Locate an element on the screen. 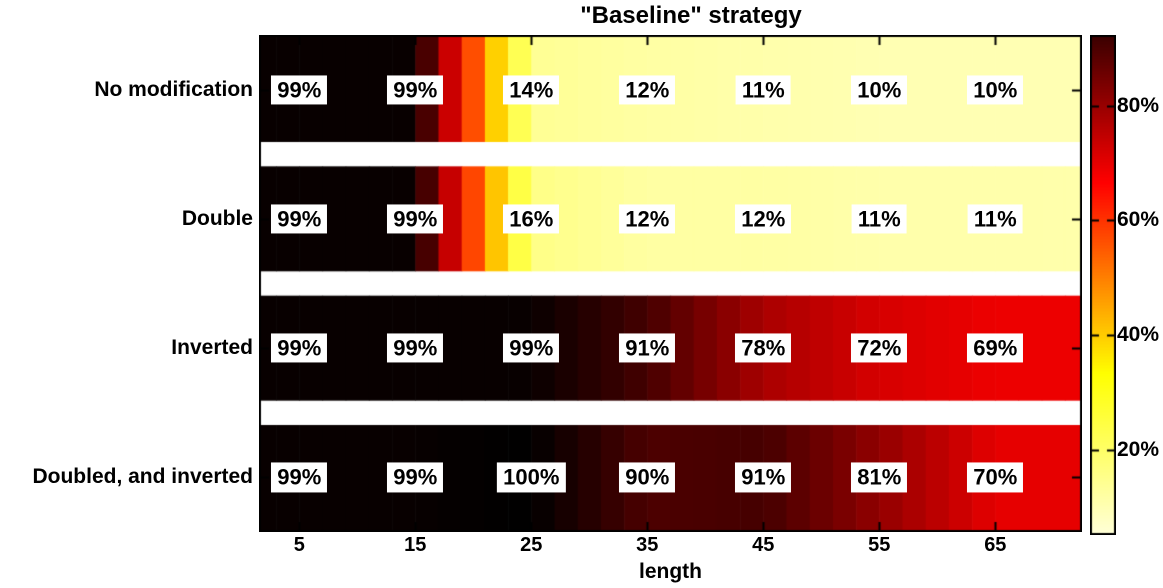 The image size is (1163, 588). cell-value-label: 78% is located at coordinates (763, 348).